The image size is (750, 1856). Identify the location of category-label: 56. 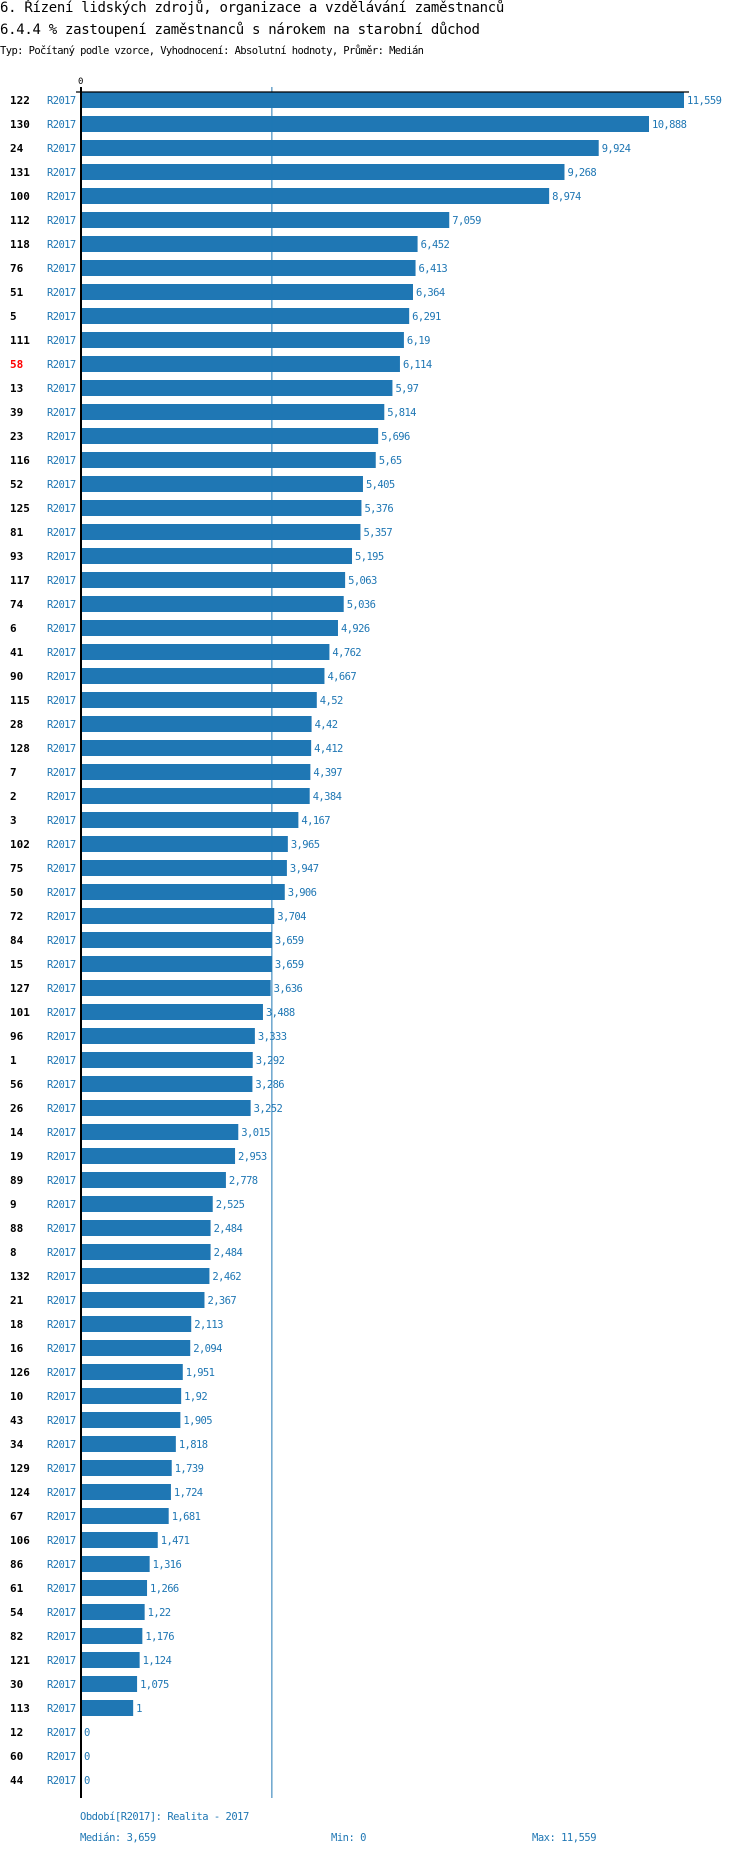
(17, 1084).